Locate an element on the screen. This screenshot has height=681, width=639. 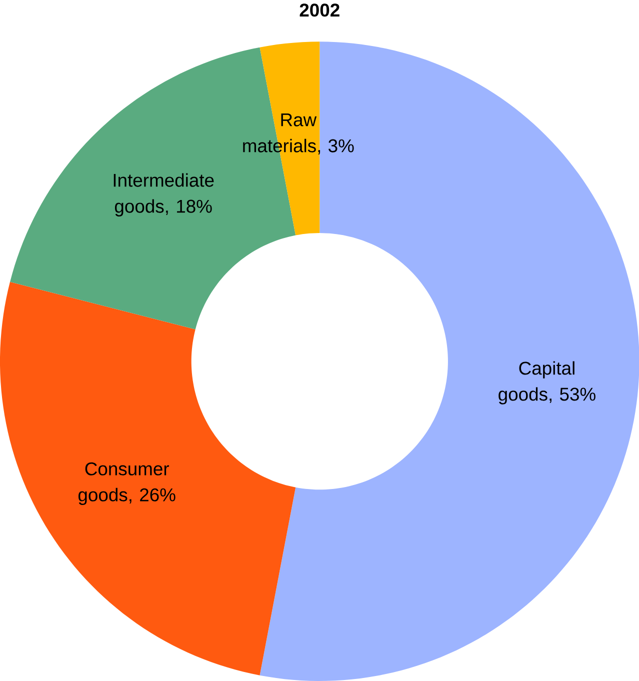
slice-label: Intermediate goods, 18% is located at coordinates (164, 194).